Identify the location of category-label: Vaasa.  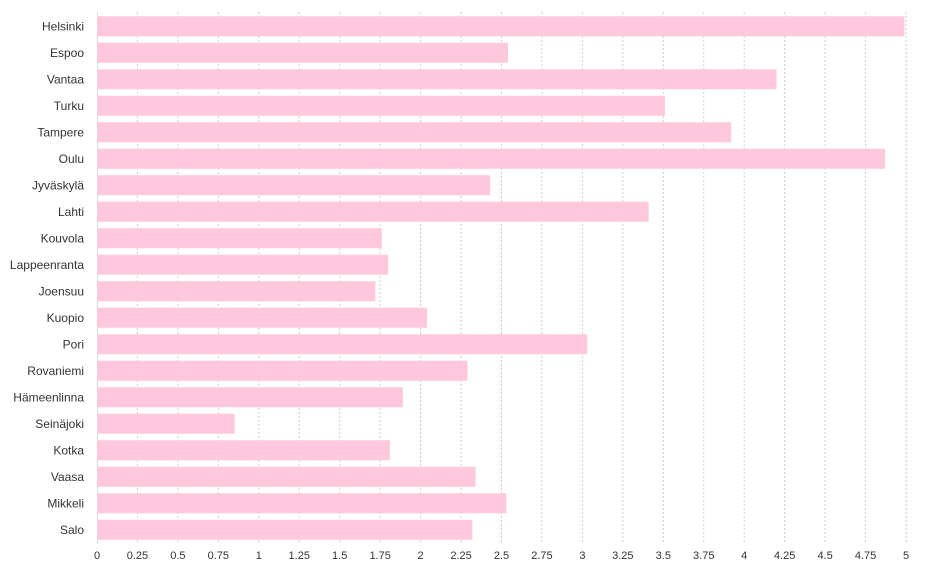
(67, 477).